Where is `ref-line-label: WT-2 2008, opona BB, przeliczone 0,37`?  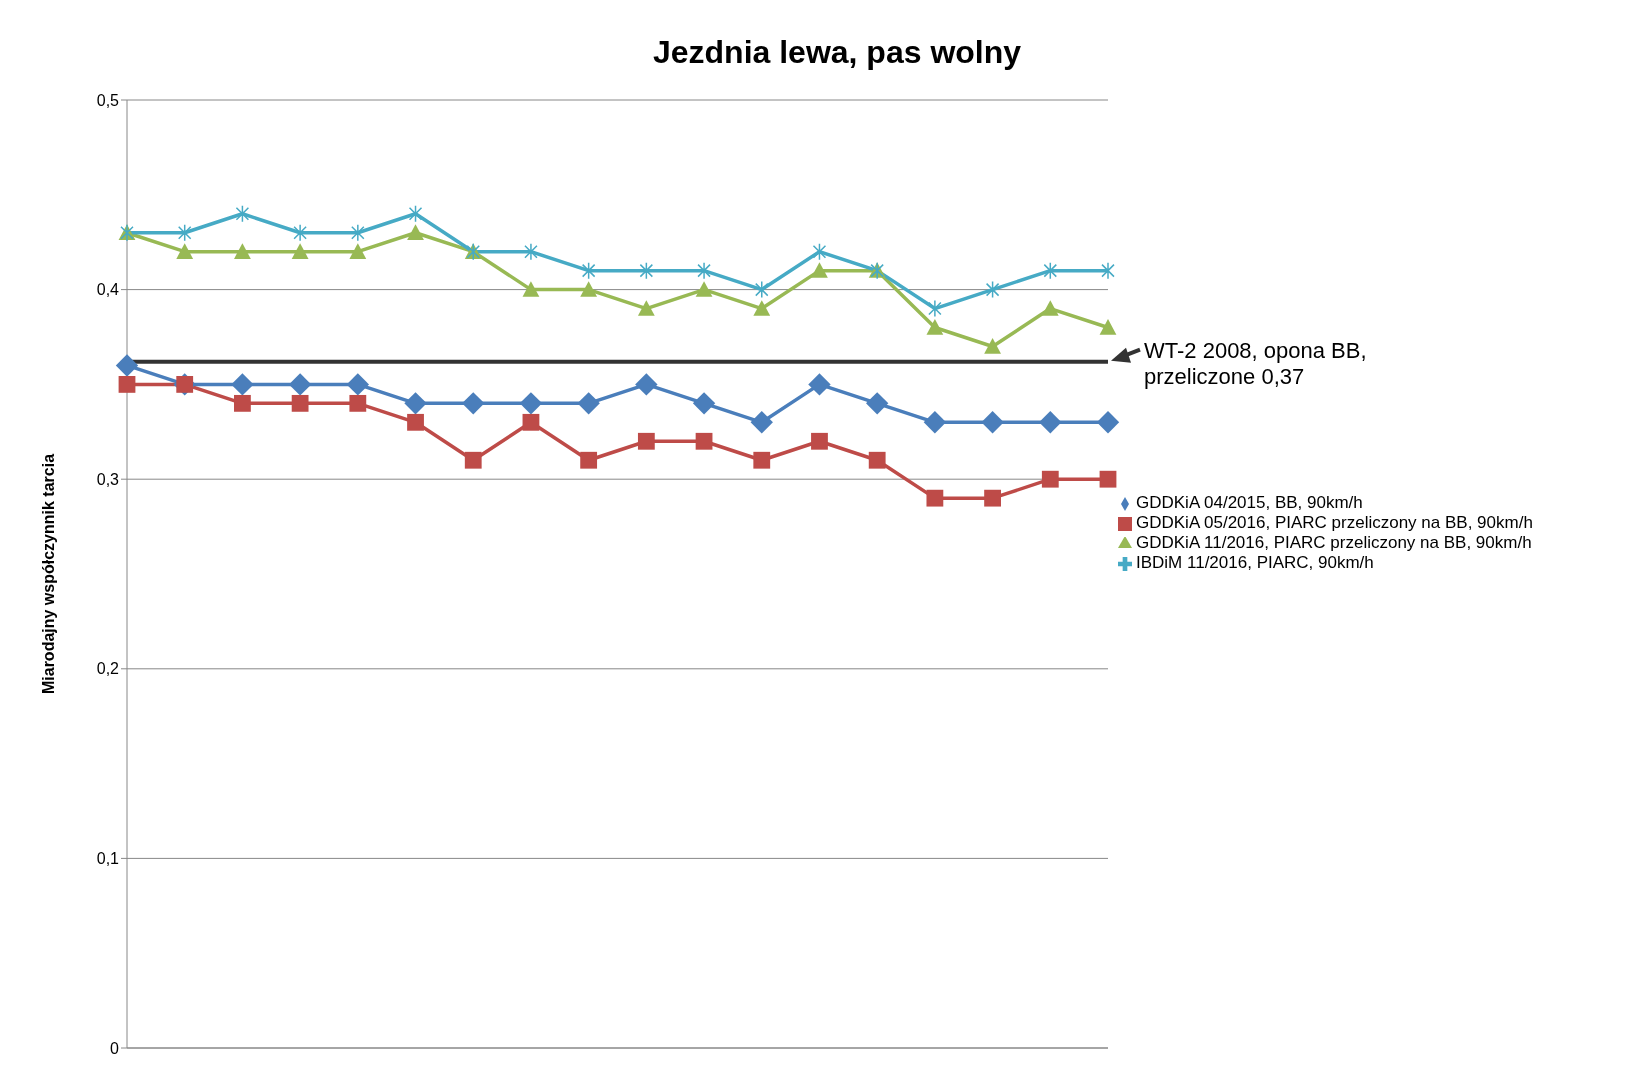
ref-line-label: WT-2 2008, opona BB, przeliczone 0,37 is located at coordinates (1255, 363).